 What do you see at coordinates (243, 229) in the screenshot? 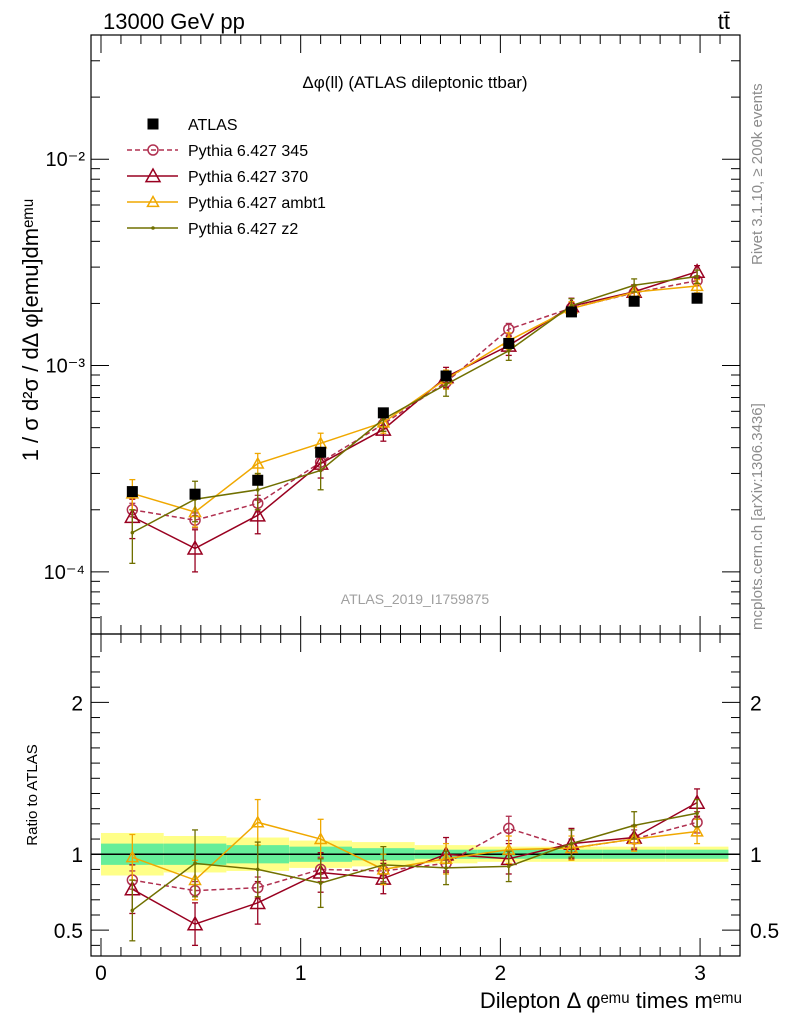
I see `legend-label: Pythia 6.427 z2` at bounding box center [243, 229].